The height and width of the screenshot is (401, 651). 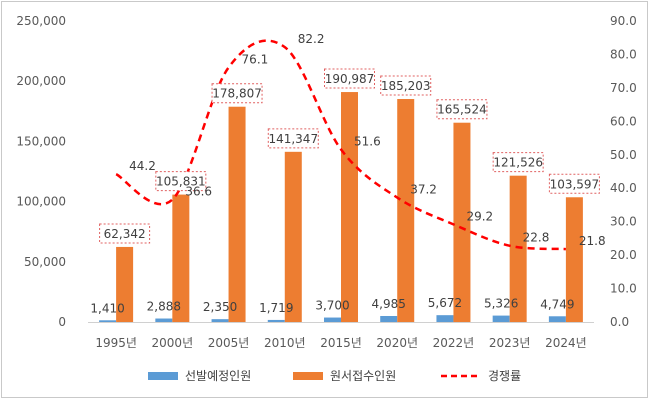 I want to click on label-quota: 1,719, so click(x=276, y=308).